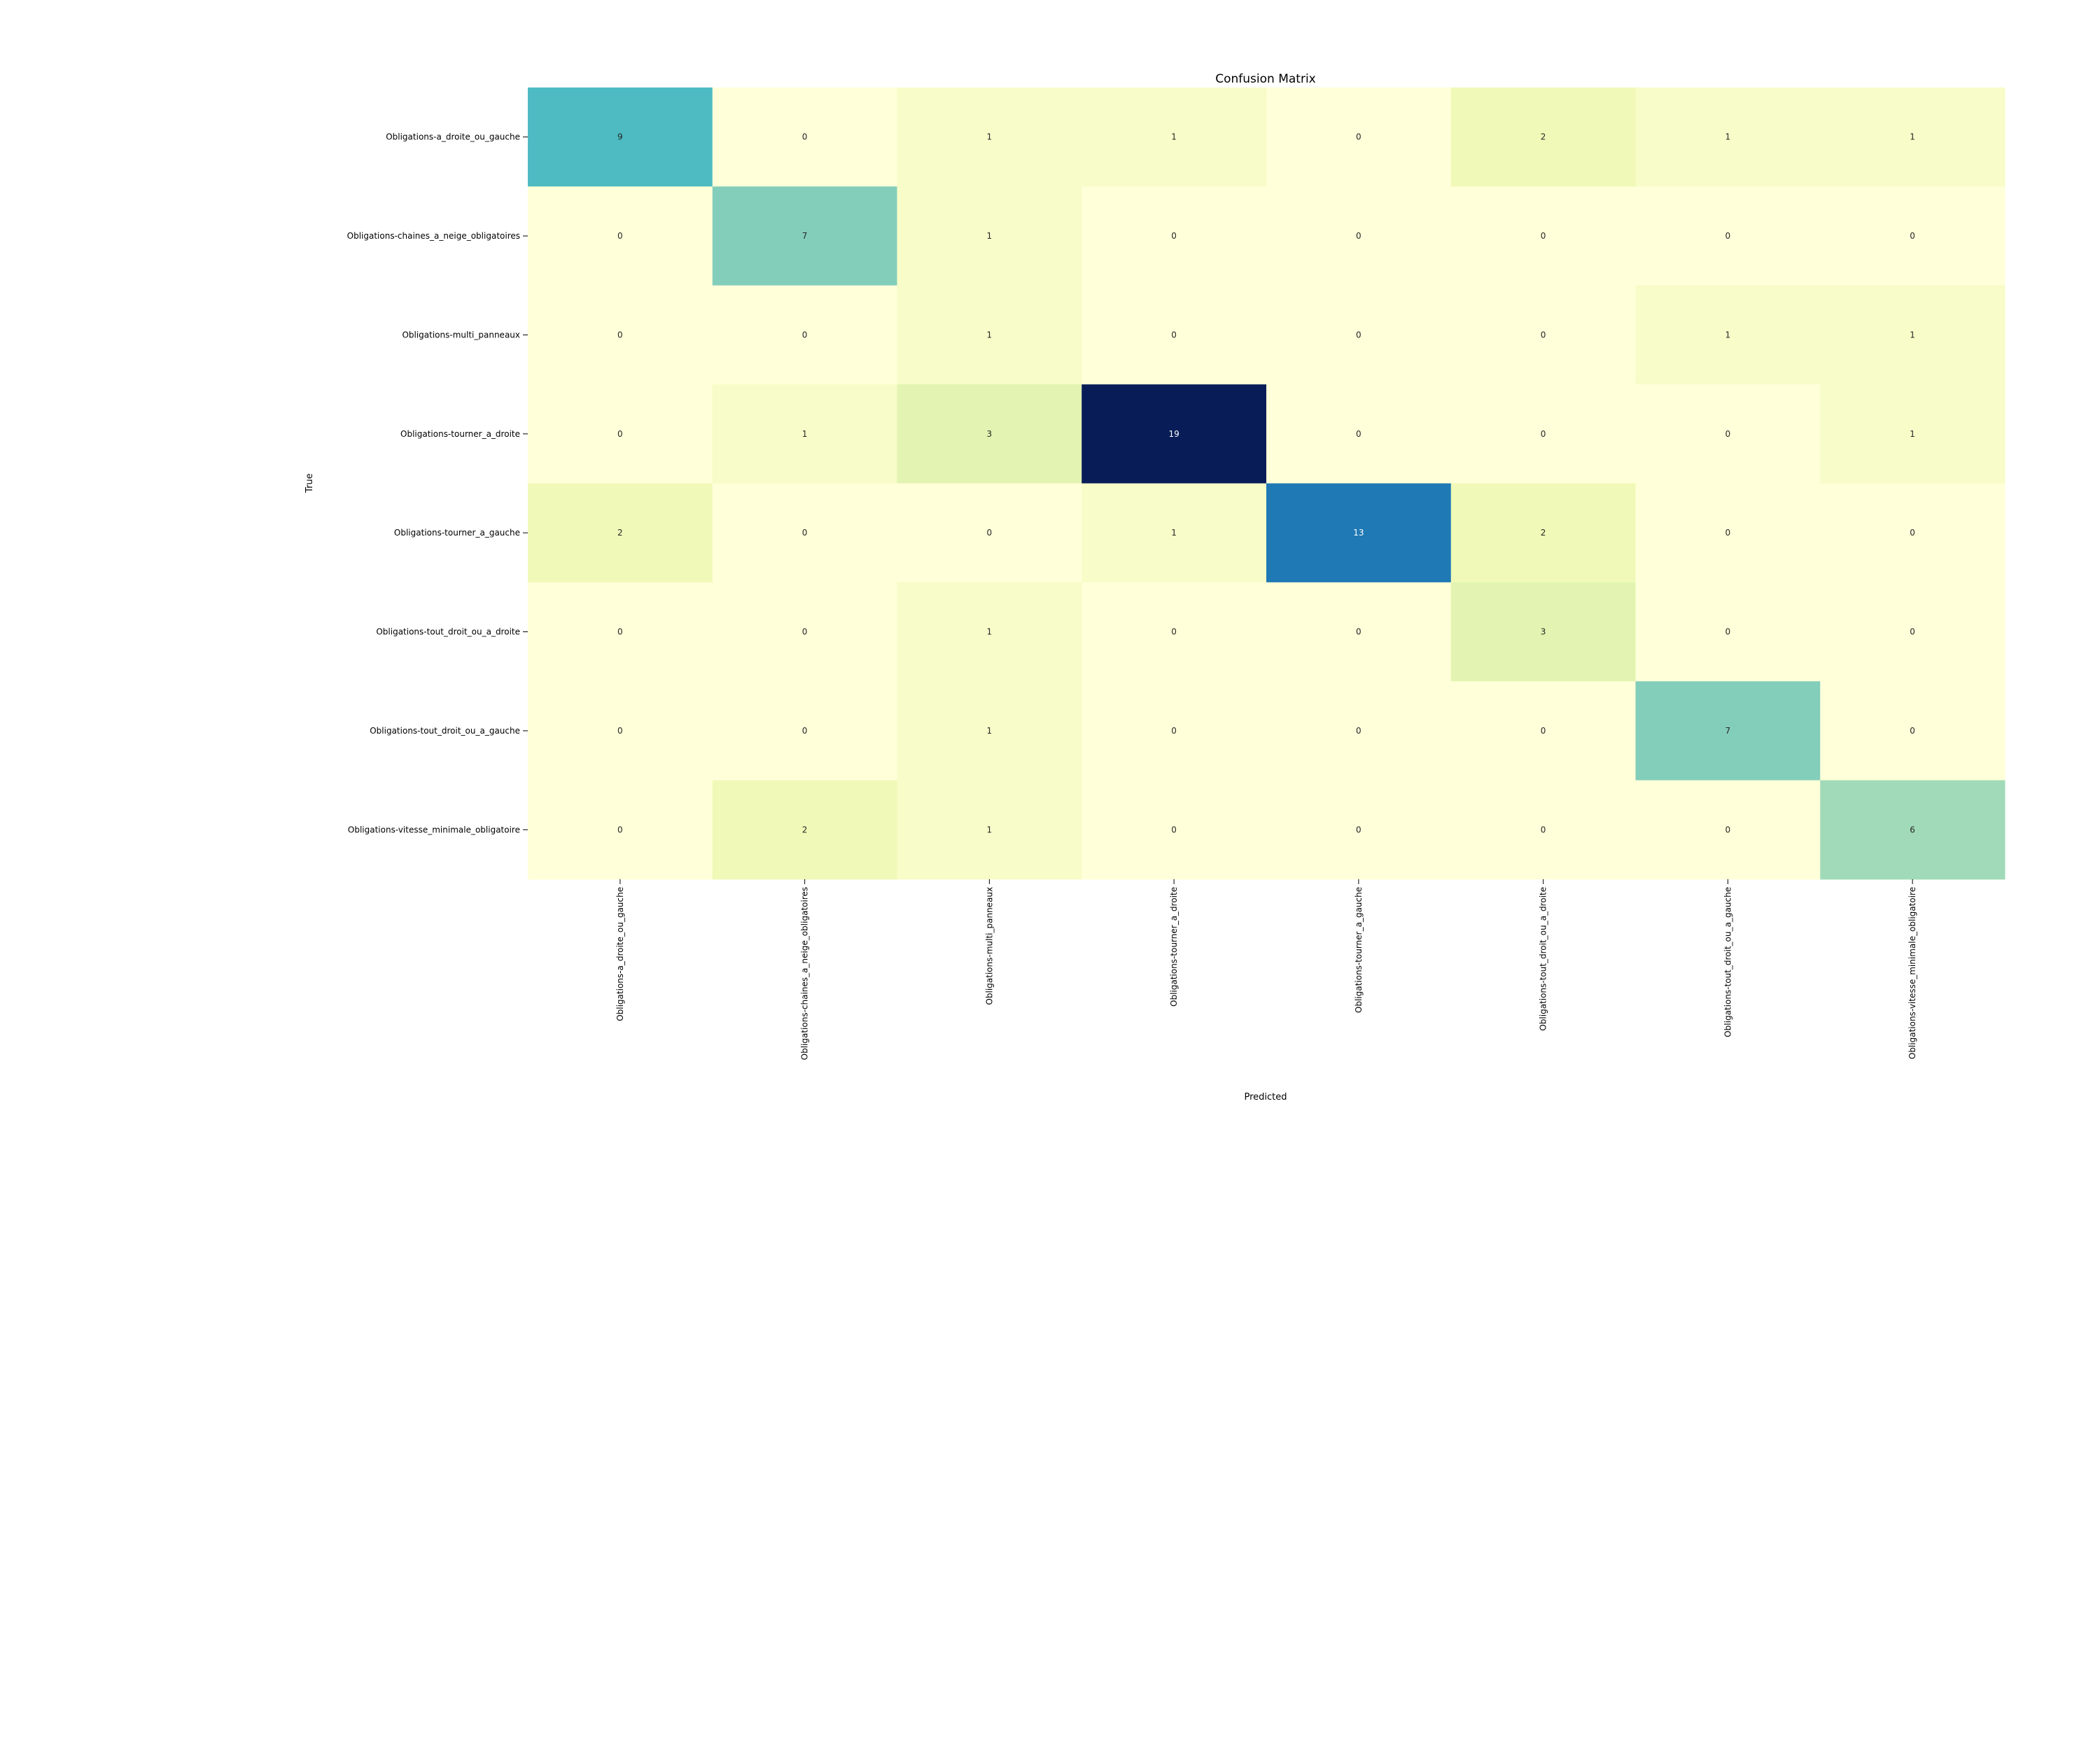  What do you see at coordinates (1912, 829) in the screenshot?
I see `cell-value-label: 6` at bounding box center [1912, 829].